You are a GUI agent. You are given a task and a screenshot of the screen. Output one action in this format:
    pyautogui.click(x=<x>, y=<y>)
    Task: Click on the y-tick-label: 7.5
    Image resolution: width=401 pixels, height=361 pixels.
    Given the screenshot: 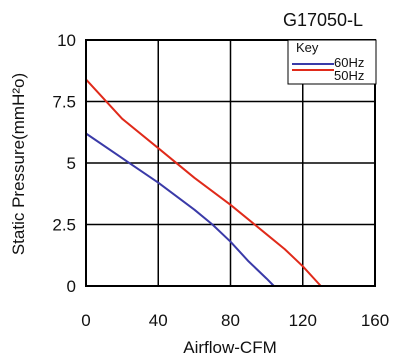 What is the action you would take?
    pyautogui.click(x=64, y=102)
    